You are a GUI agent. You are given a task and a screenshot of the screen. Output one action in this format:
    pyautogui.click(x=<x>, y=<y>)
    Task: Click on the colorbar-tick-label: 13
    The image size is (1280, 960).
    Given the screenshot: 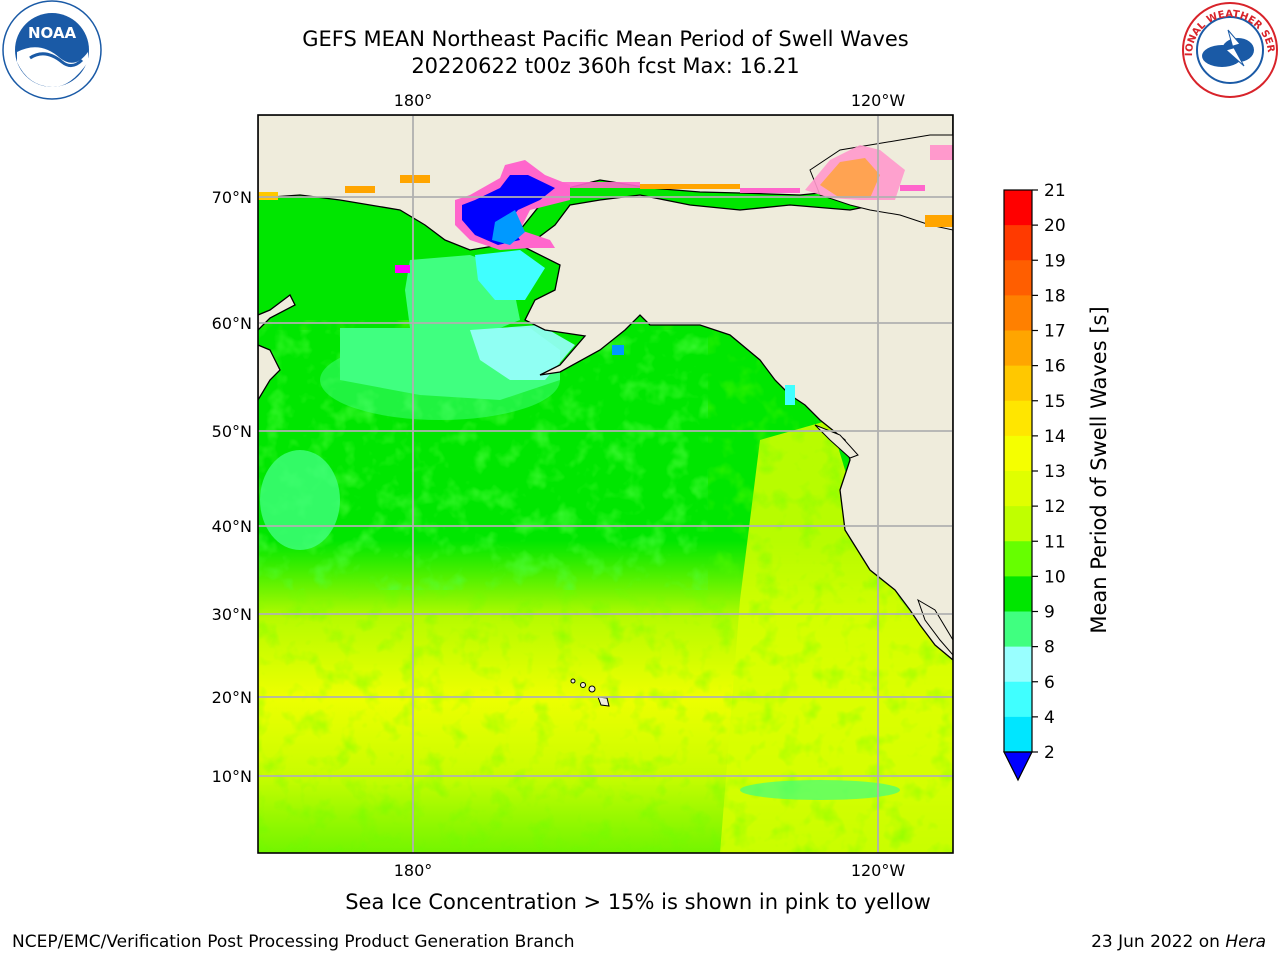 What is the action you would take?
    pyautogui.click(x=1055, y=472)
    